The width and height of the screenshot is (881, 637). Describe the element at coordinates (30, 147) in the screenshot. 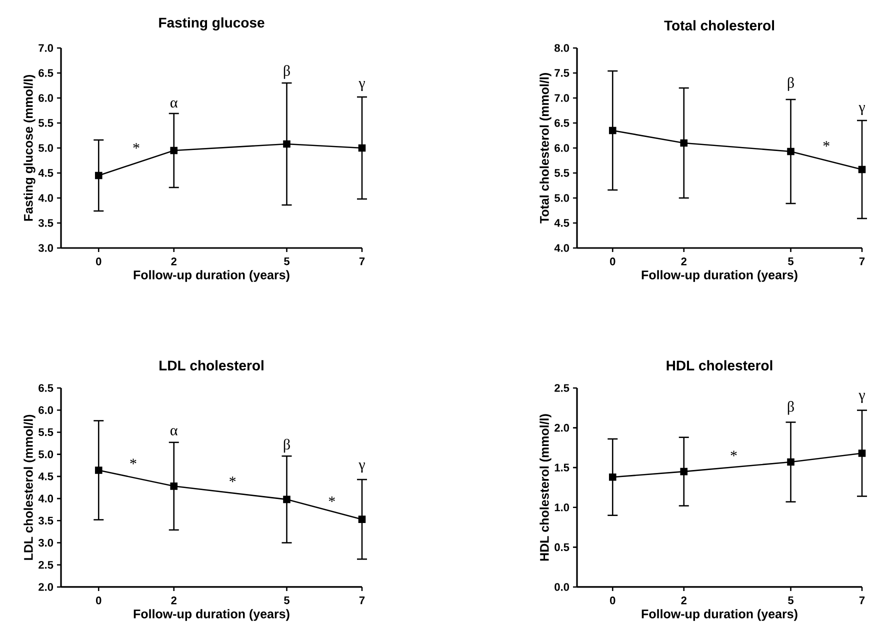

I see `y-axis-title: Fasting glucose (mmol/l)` at that location.